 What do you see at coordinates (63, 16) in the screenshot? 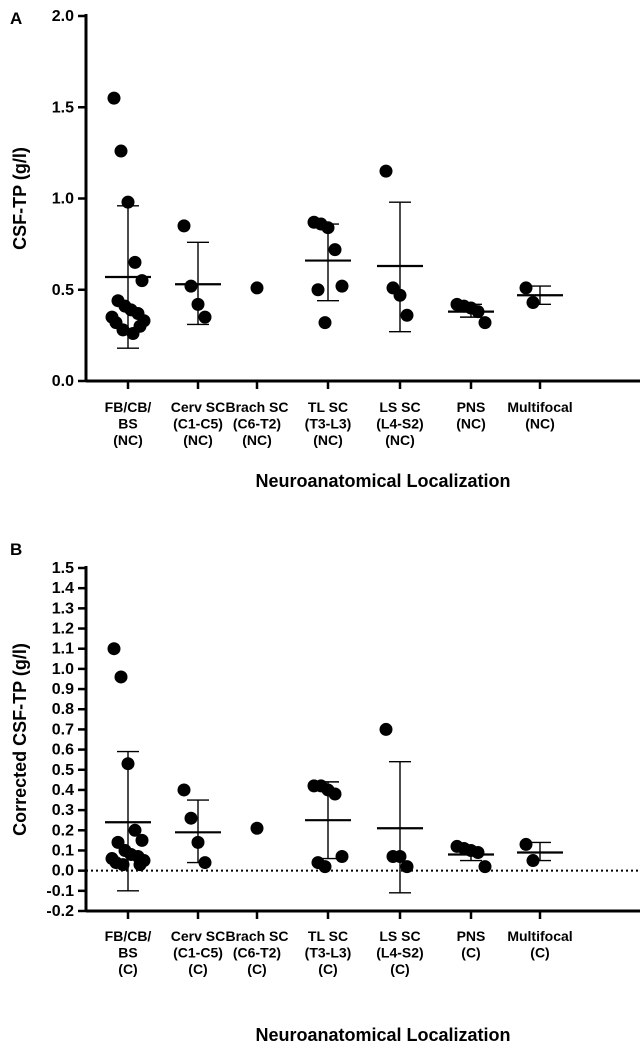
I see `y-tick-label: 2.0` at bounding box center [63, 16].